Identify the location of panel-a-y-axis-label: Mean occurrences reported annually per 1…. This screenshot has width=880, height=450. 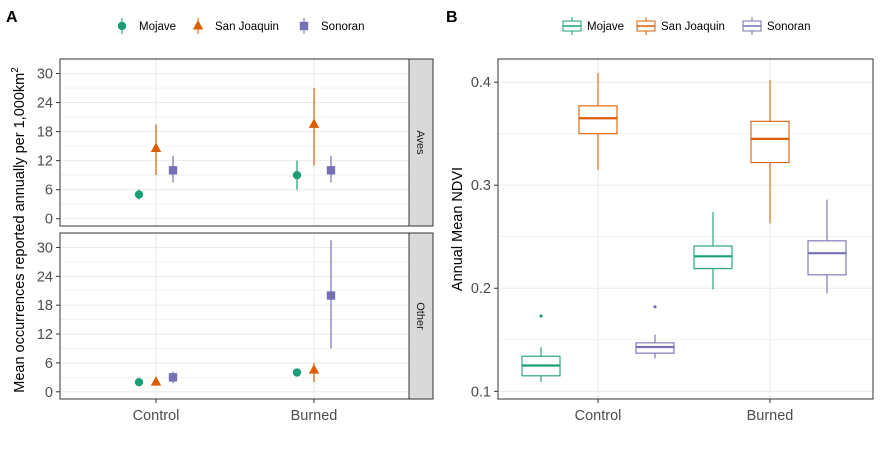
(19, 230).